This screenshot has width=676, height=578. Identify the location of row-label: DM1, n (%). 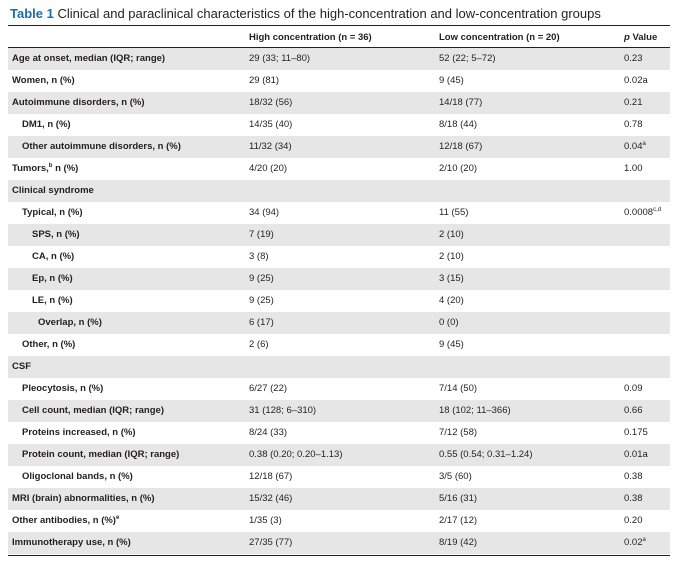
(46, 124).